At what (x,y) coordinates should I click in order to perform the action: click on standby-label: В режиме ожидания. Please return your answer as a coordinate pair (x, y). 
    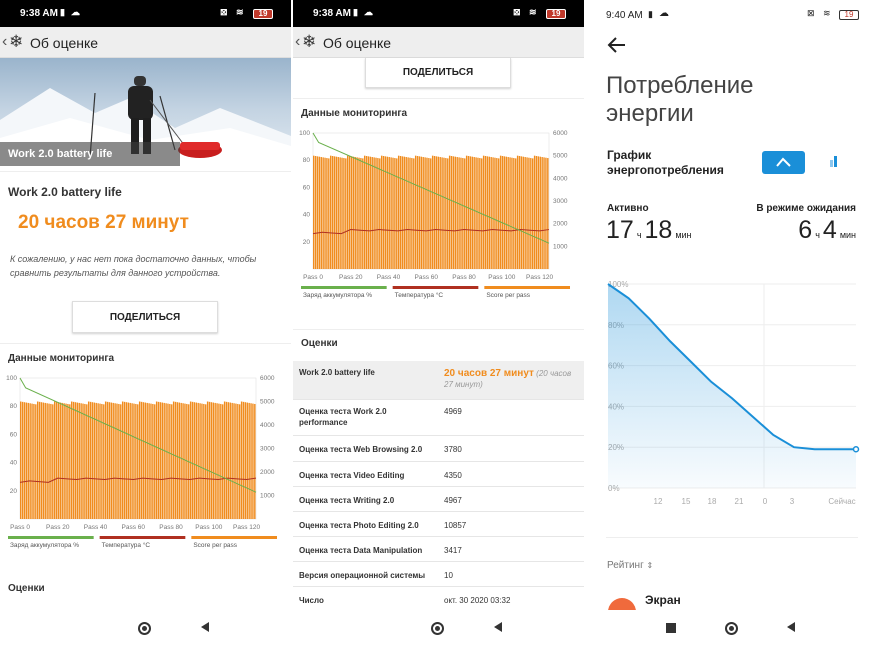
    Looking at the image, I should click on (806, 208).